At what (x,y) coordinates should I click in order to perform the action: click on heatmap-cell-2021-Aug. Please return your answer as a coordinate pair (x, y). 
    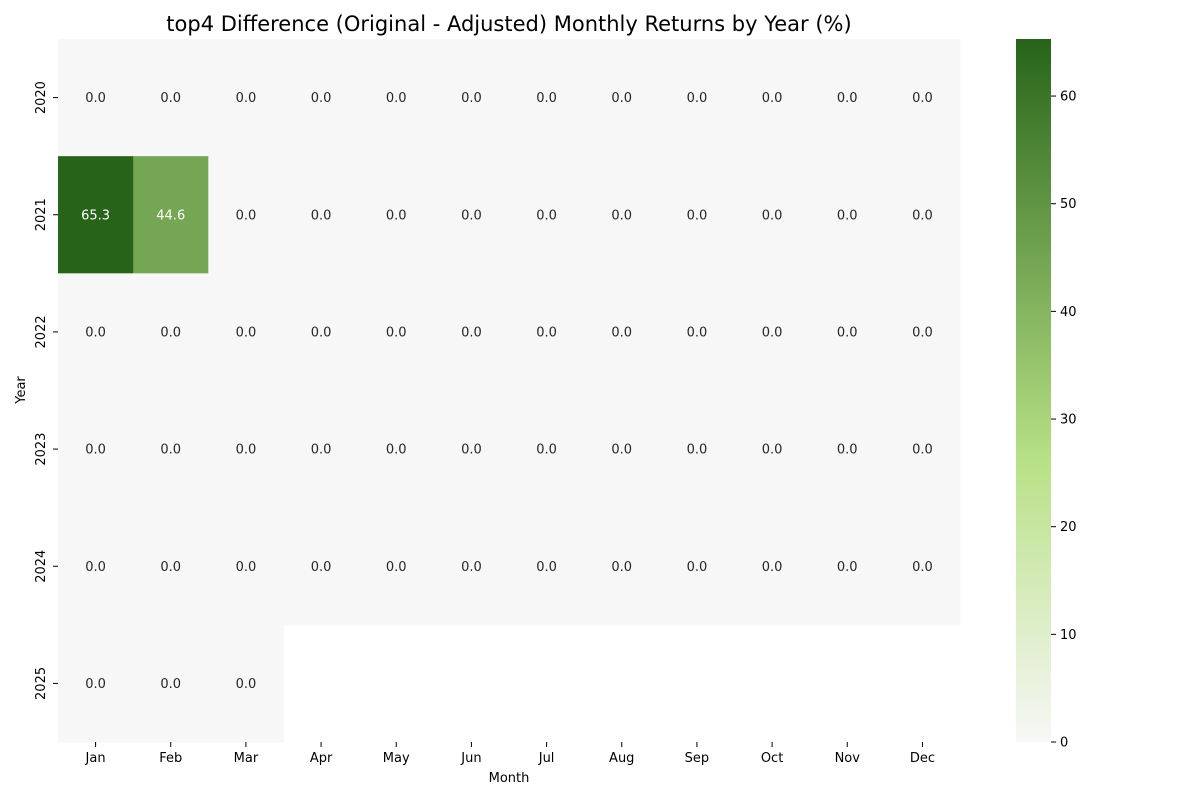
    Looking at the image, I should click on (622, 215).